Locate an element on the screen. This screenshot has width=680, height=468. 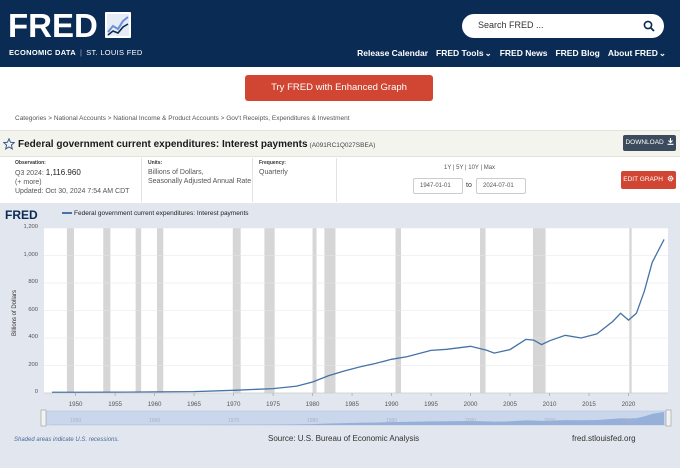
legend-swatch is located at coordinates (67, 213).